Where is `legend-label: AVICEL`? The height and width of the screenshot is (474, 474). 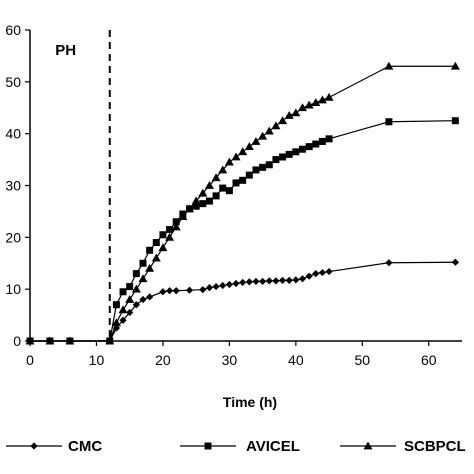
legend-label: AVICEL is located at coordinates (273, 446).